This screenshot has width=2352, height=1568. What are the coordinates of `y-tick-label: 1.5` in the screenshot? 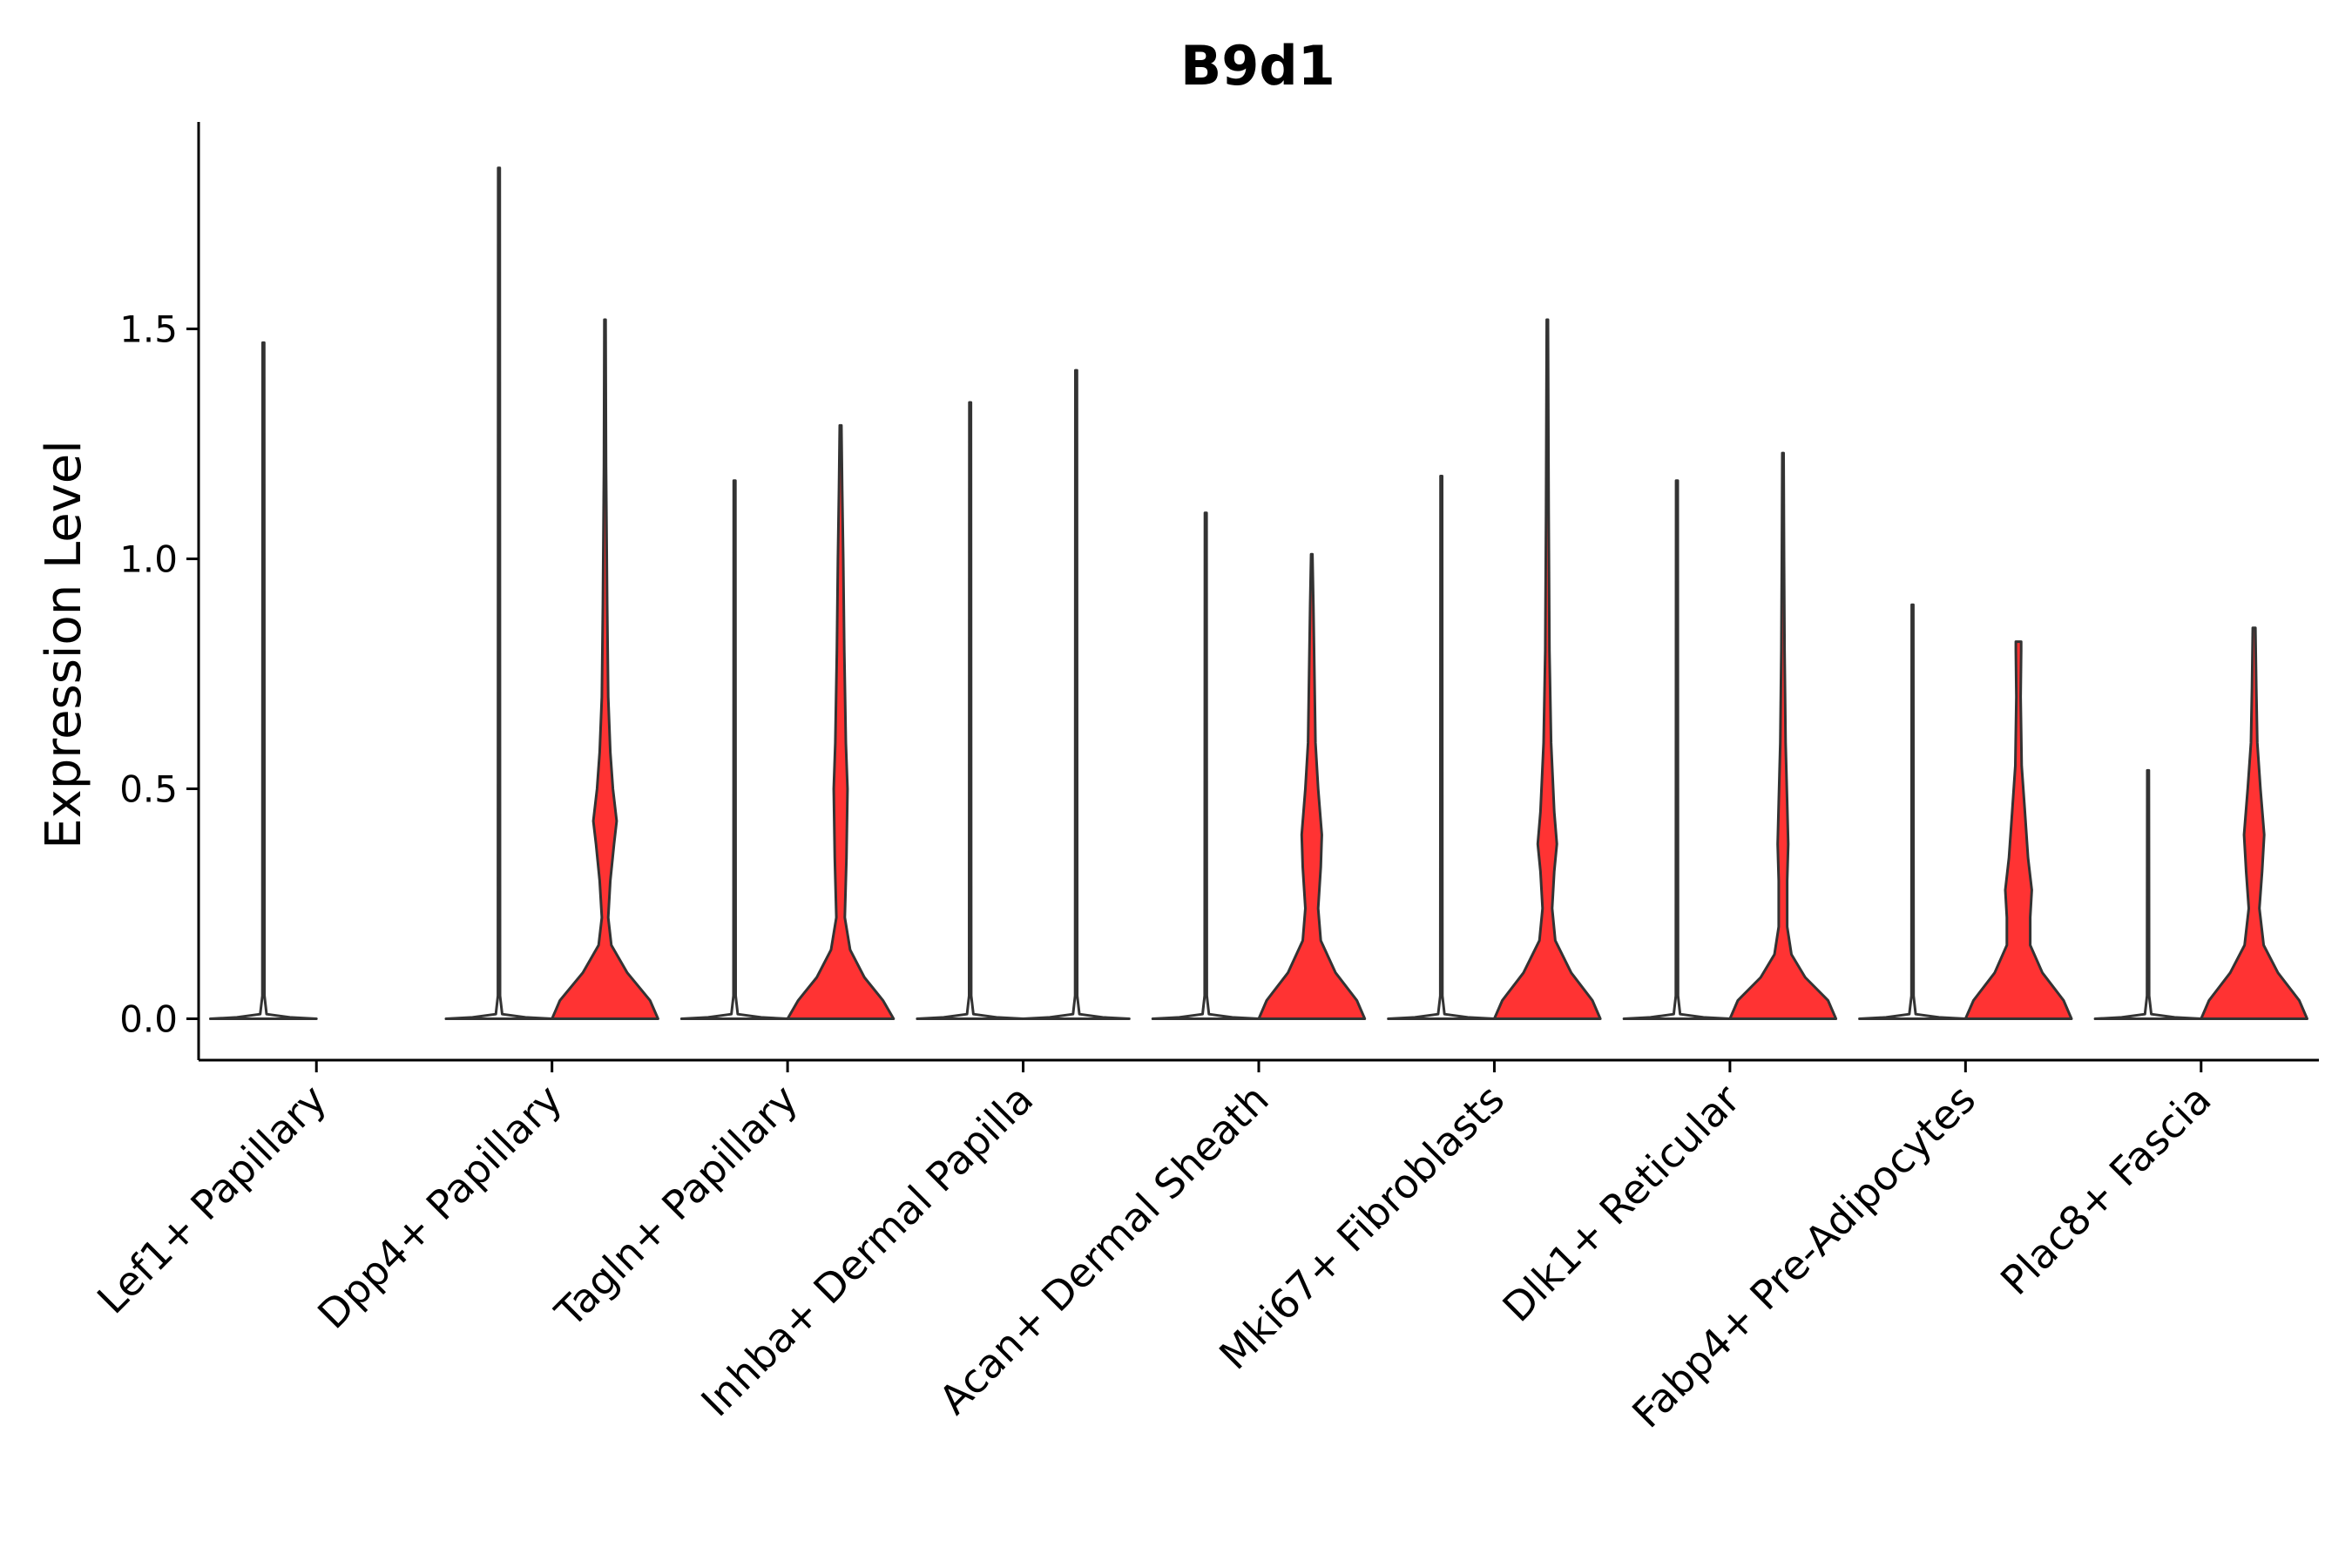 It's located at (148, 329).